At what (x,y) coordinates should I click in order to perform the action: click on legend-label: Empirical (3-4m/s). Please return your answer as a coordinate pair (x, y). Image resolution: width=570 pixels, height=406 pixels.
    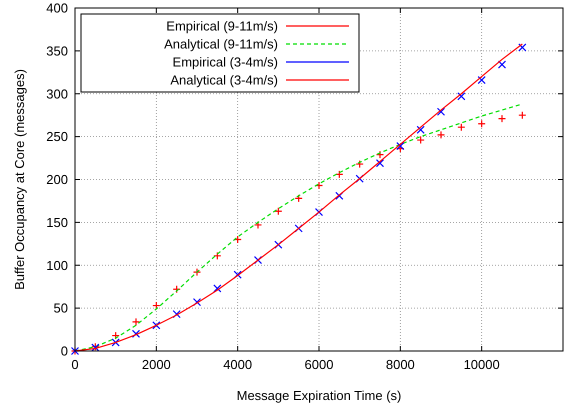
    Looking at the image, I should click on (225, 62).